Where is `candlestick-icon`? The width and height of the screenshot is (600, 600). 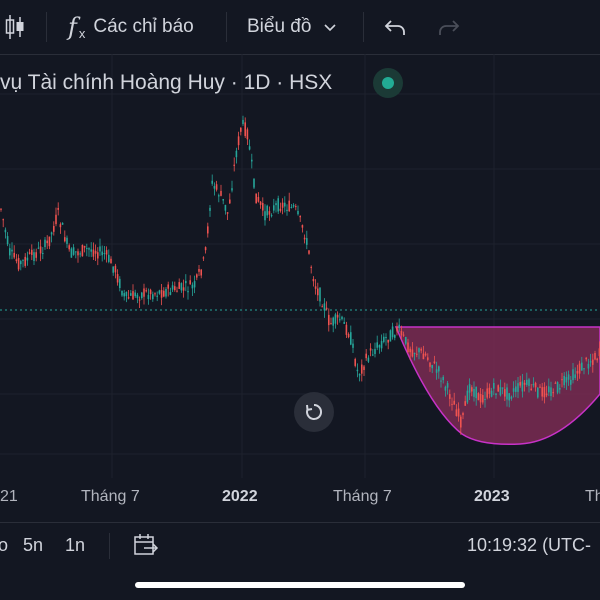 candlestick-icon is located at coordinates (14, 27).